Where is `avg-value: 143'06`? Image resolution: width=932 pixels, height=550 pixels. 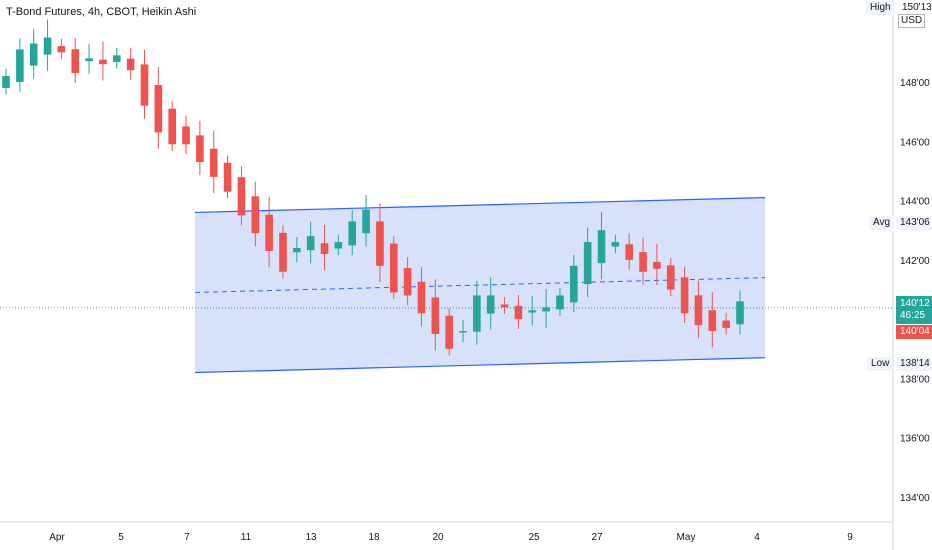
avg-value: 143'06 is located at coordinates (914, 223).